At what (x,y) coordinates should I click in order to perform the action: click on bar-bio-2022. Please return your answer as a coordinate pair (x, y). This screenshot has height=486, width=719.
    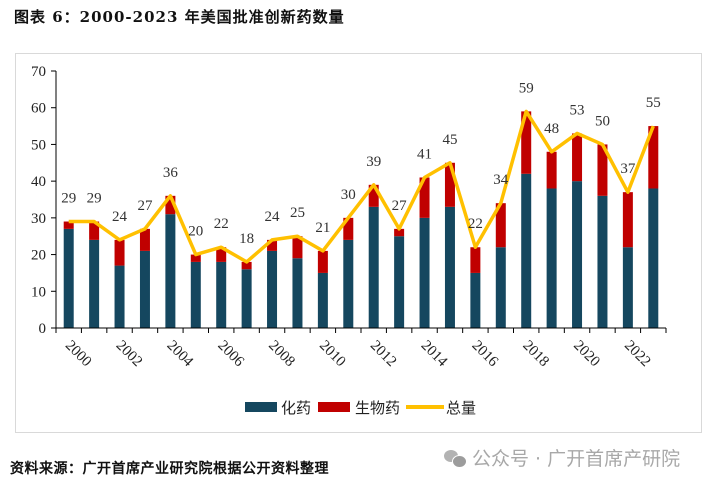
    Looking at the image, I should click on (627, 220).